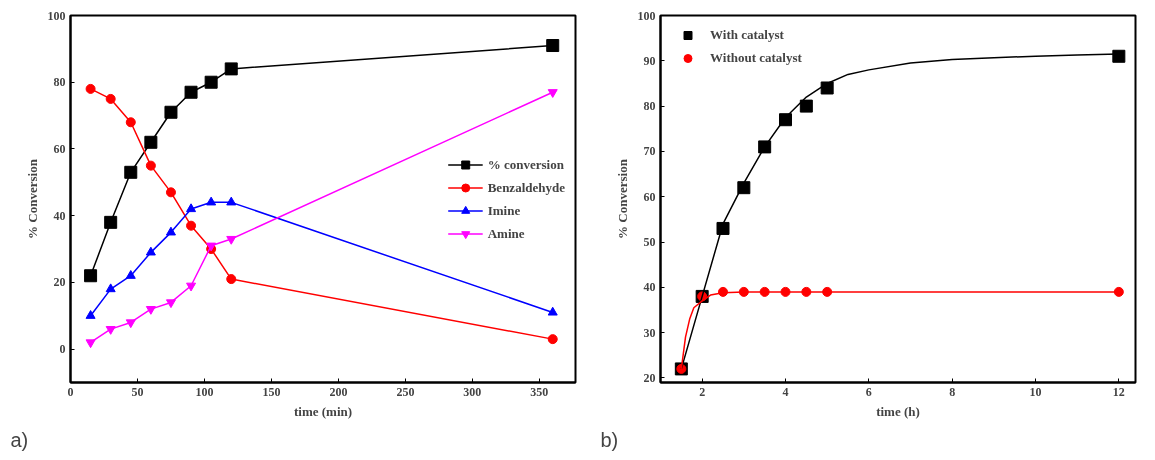 The image size is (1155, 460). What do you see at coordinates (649, 60) in the screenshot?
I see `y-tick-label: 90` at bounding box center [649, 60].